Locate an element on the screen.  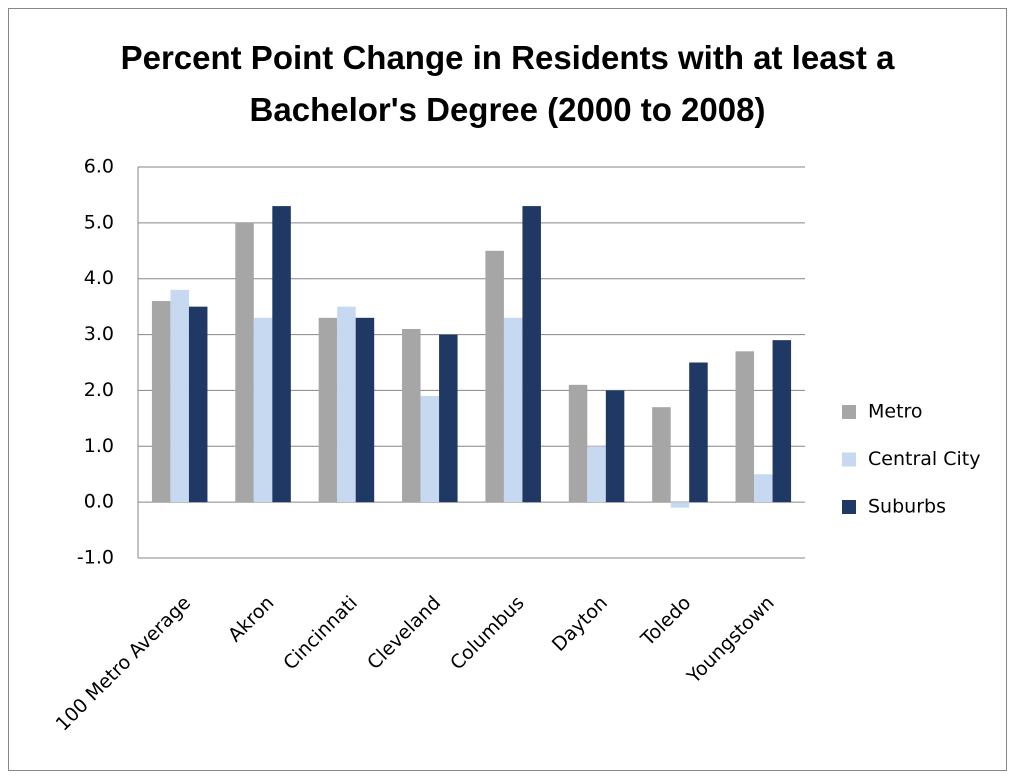
y-tick-label: 6.0 is located at coordinates (99, 167).